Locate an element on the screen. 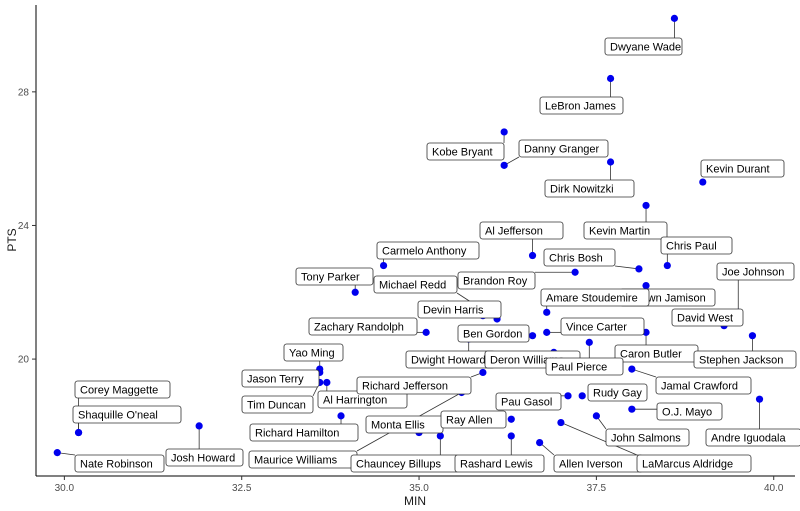 The height and width of the screenshot is (511, 800). point-label: Dwyane Wade is located at coordinates (643, 46).